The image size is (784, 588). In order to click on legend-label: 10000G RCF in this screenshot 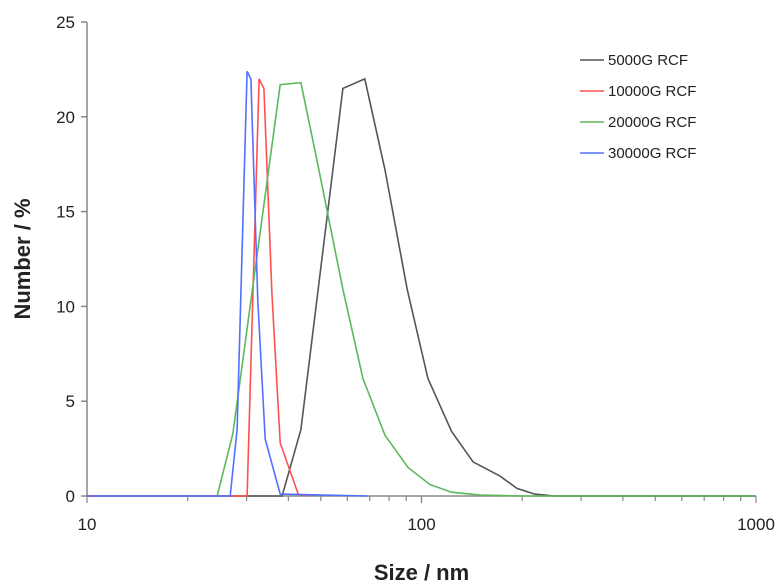, I will do `click(652, 91)`.